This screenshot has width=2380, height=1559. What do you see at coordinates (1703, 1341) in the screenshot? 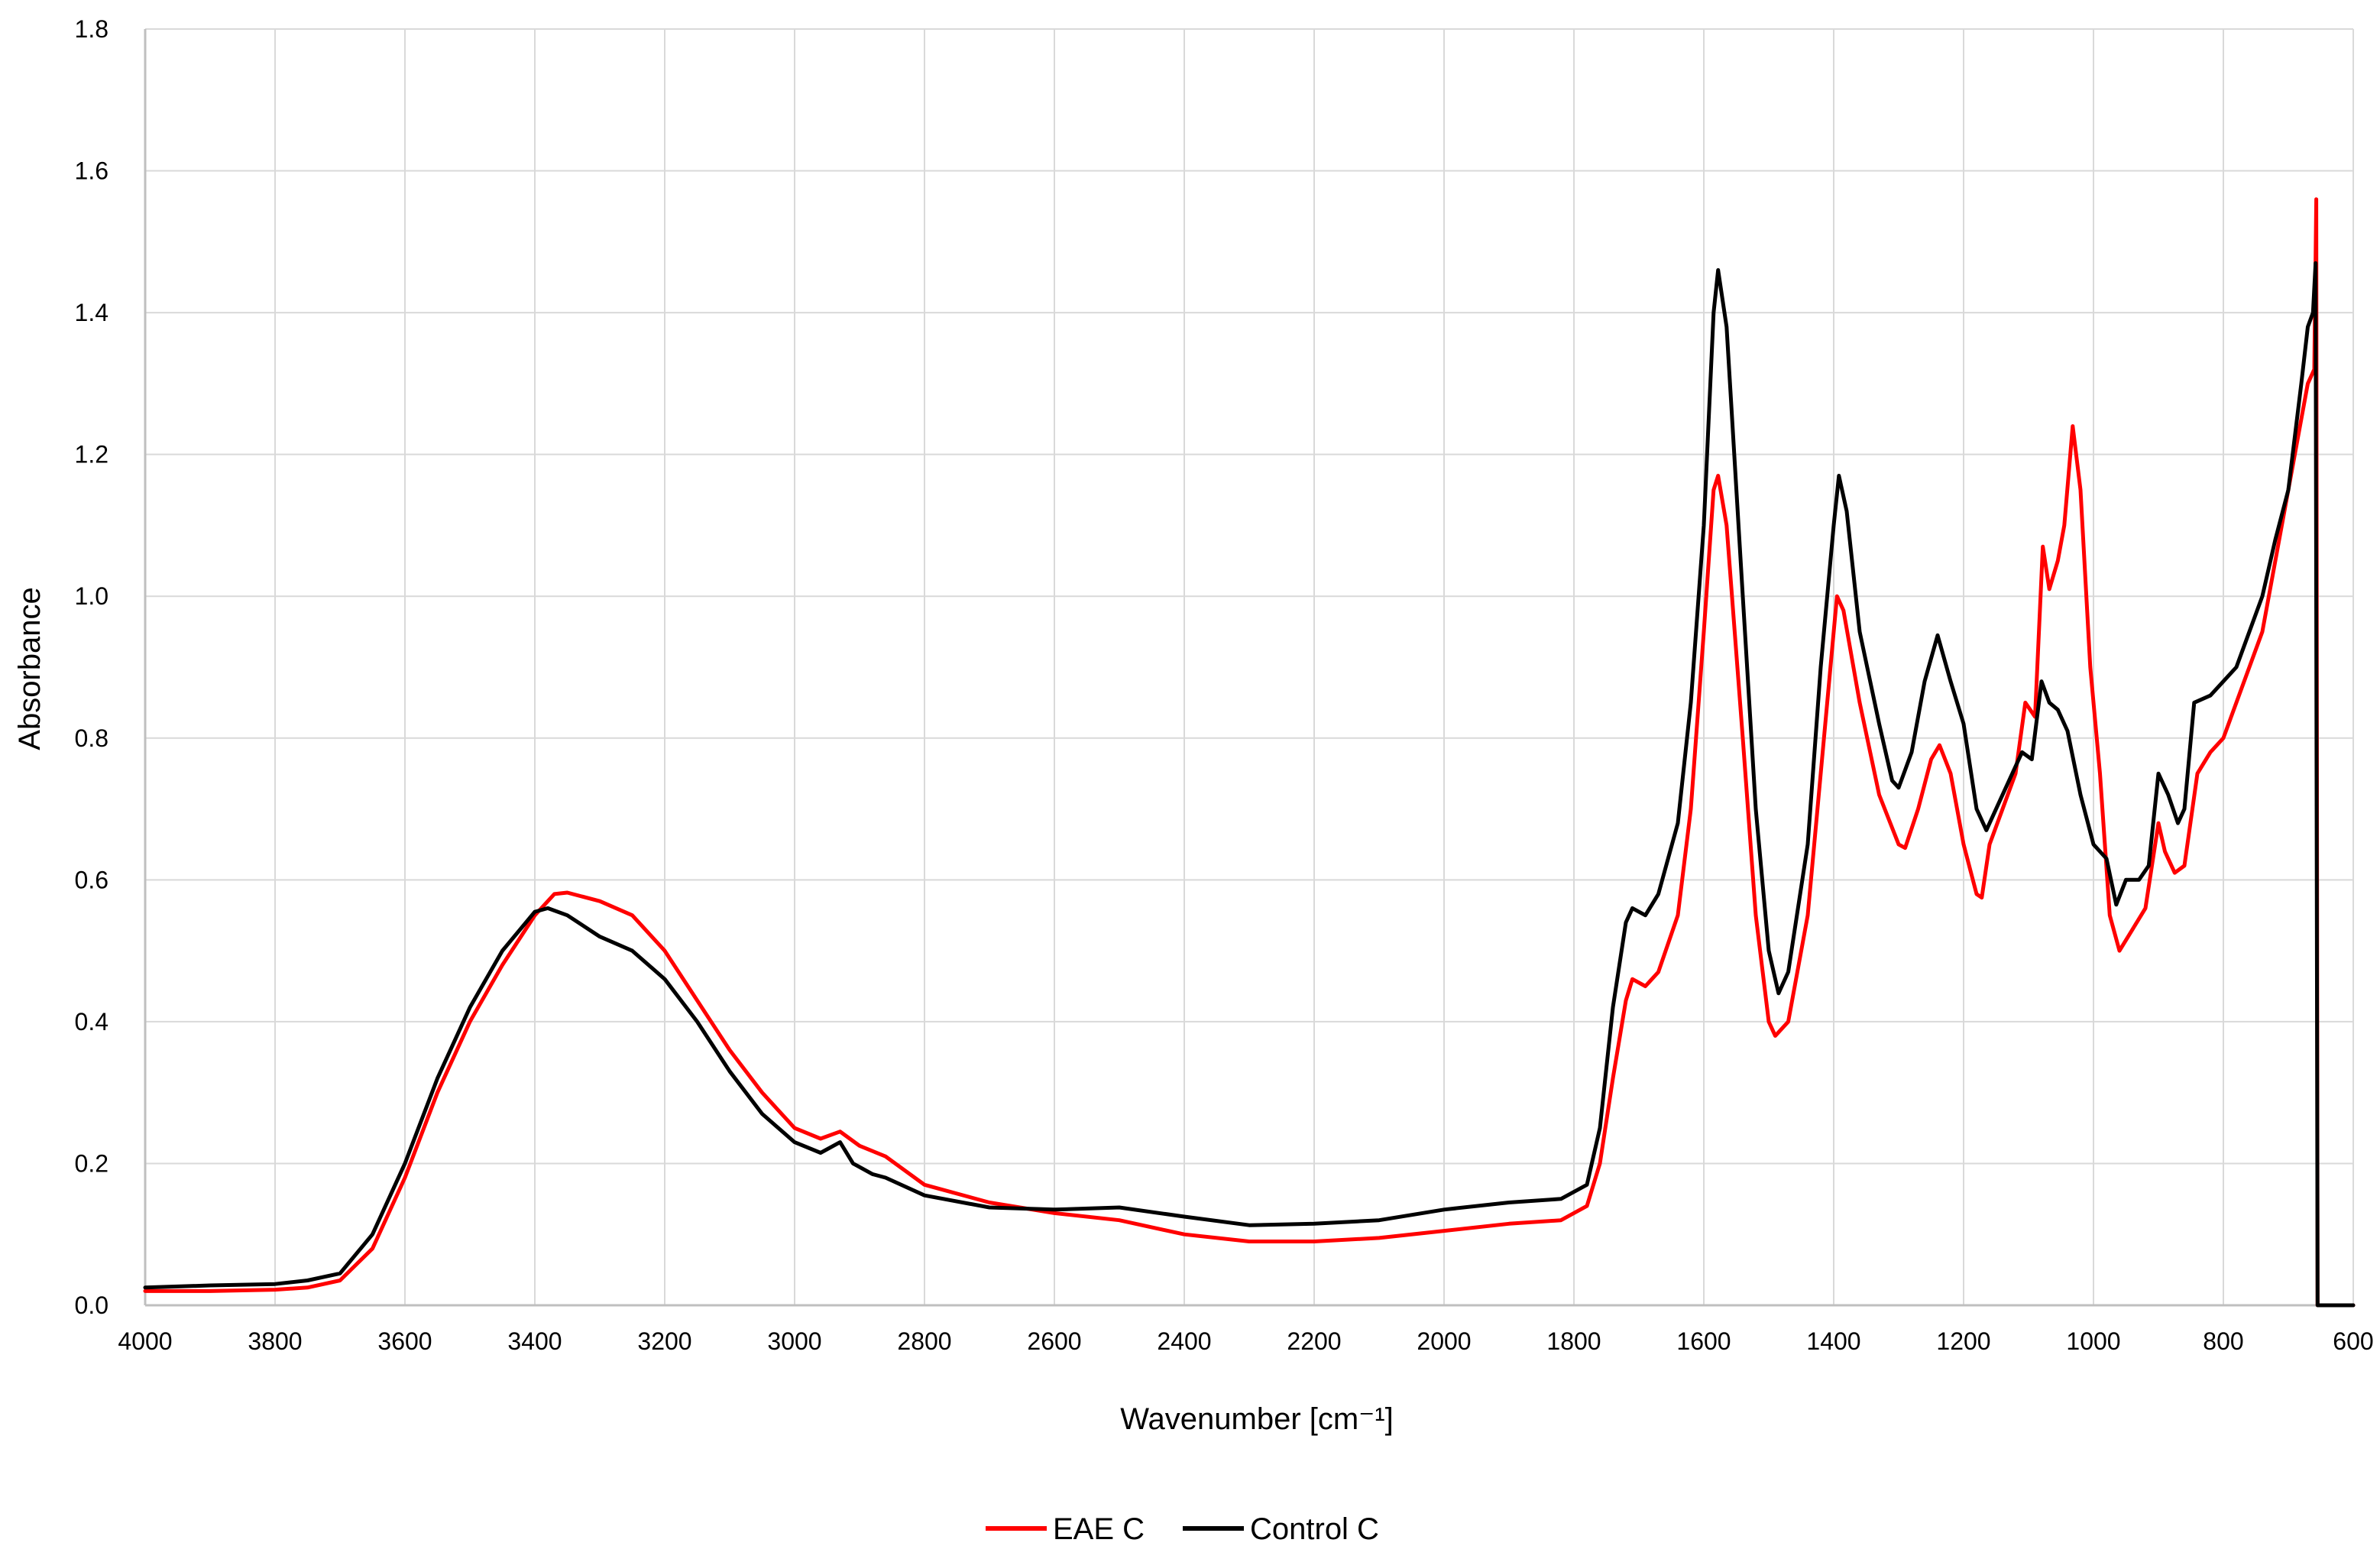
I see `x-tick-label: 1600` at bounding box center [1703, 1341].